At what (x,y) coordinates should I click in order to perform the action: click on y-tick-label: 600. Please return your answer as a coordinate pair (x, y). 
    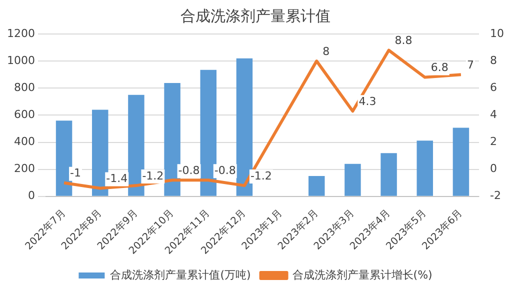
    Looking at the image, I should click on (24, 115).